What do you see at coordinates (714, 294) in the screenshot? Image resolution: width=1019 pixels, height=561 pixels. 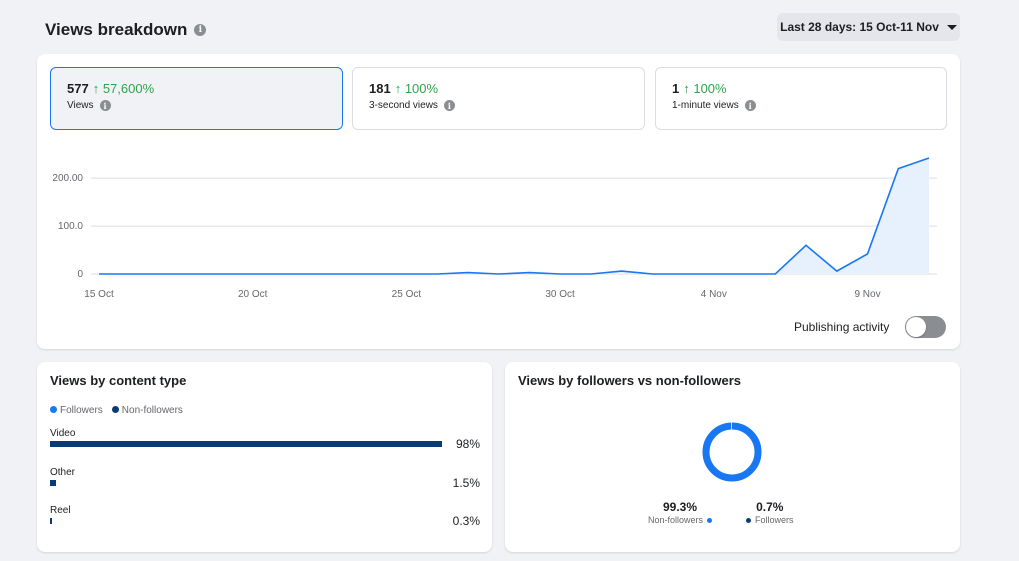 I see `x-tick-label: 4 Nov` at bounding box center [714, 294].